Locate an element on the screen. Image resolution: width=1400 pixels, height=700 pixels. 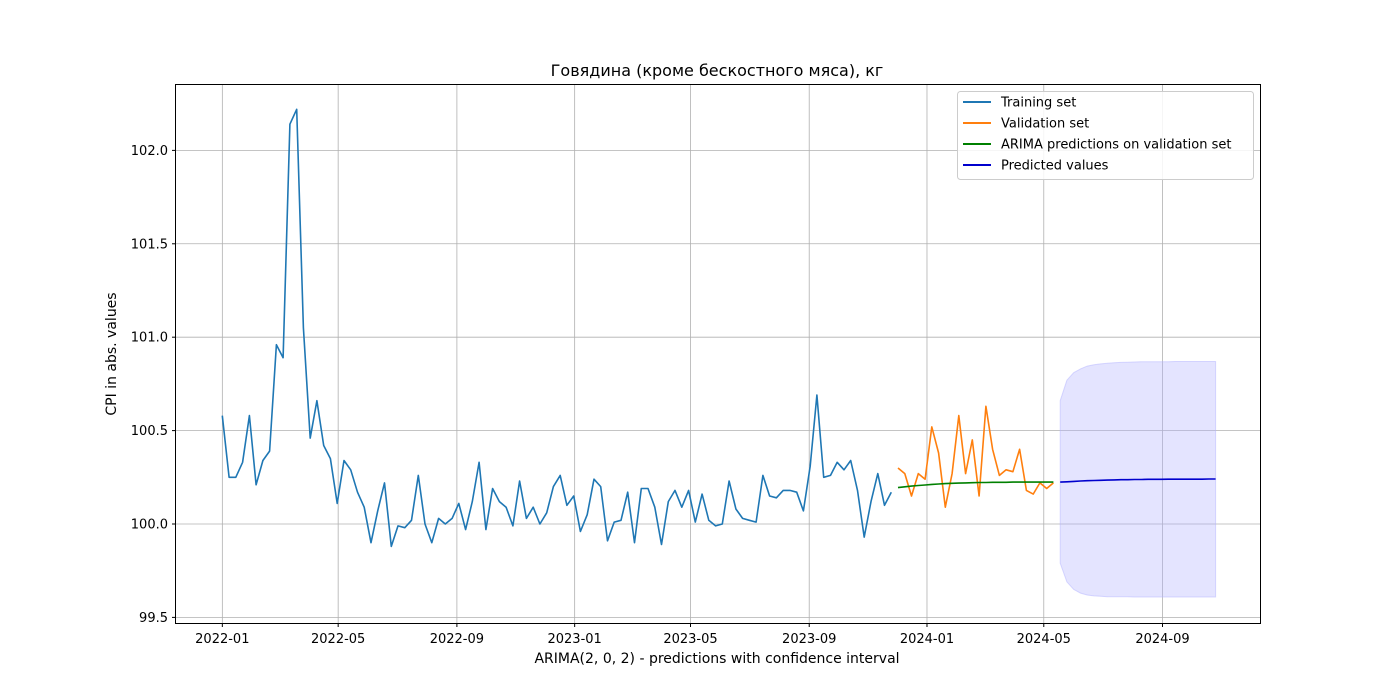
legend-label: Validation set is located at coordinates (1045, 124).